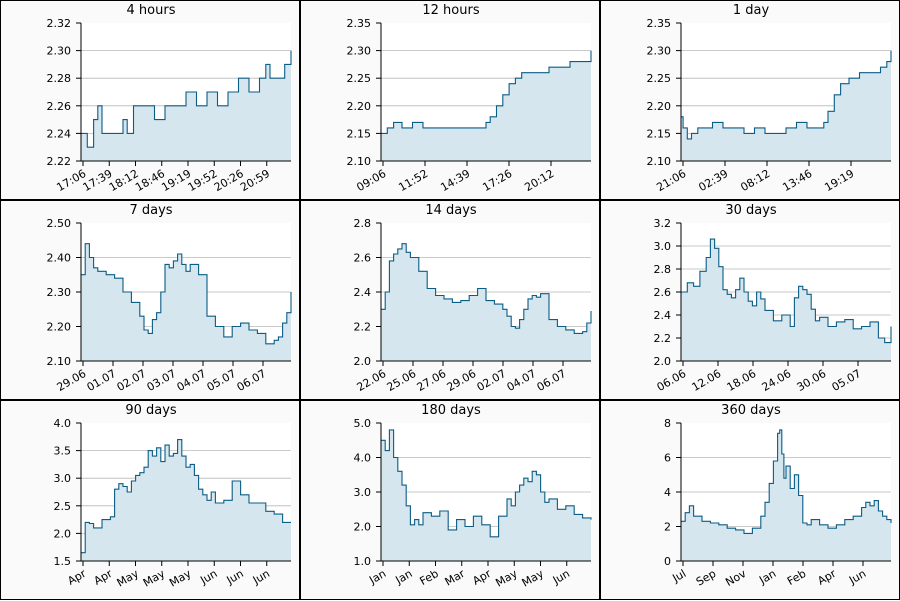 This screenshot has width=900, height=601. I want to click on y-tick-label: 2.22, so click(59, 161).